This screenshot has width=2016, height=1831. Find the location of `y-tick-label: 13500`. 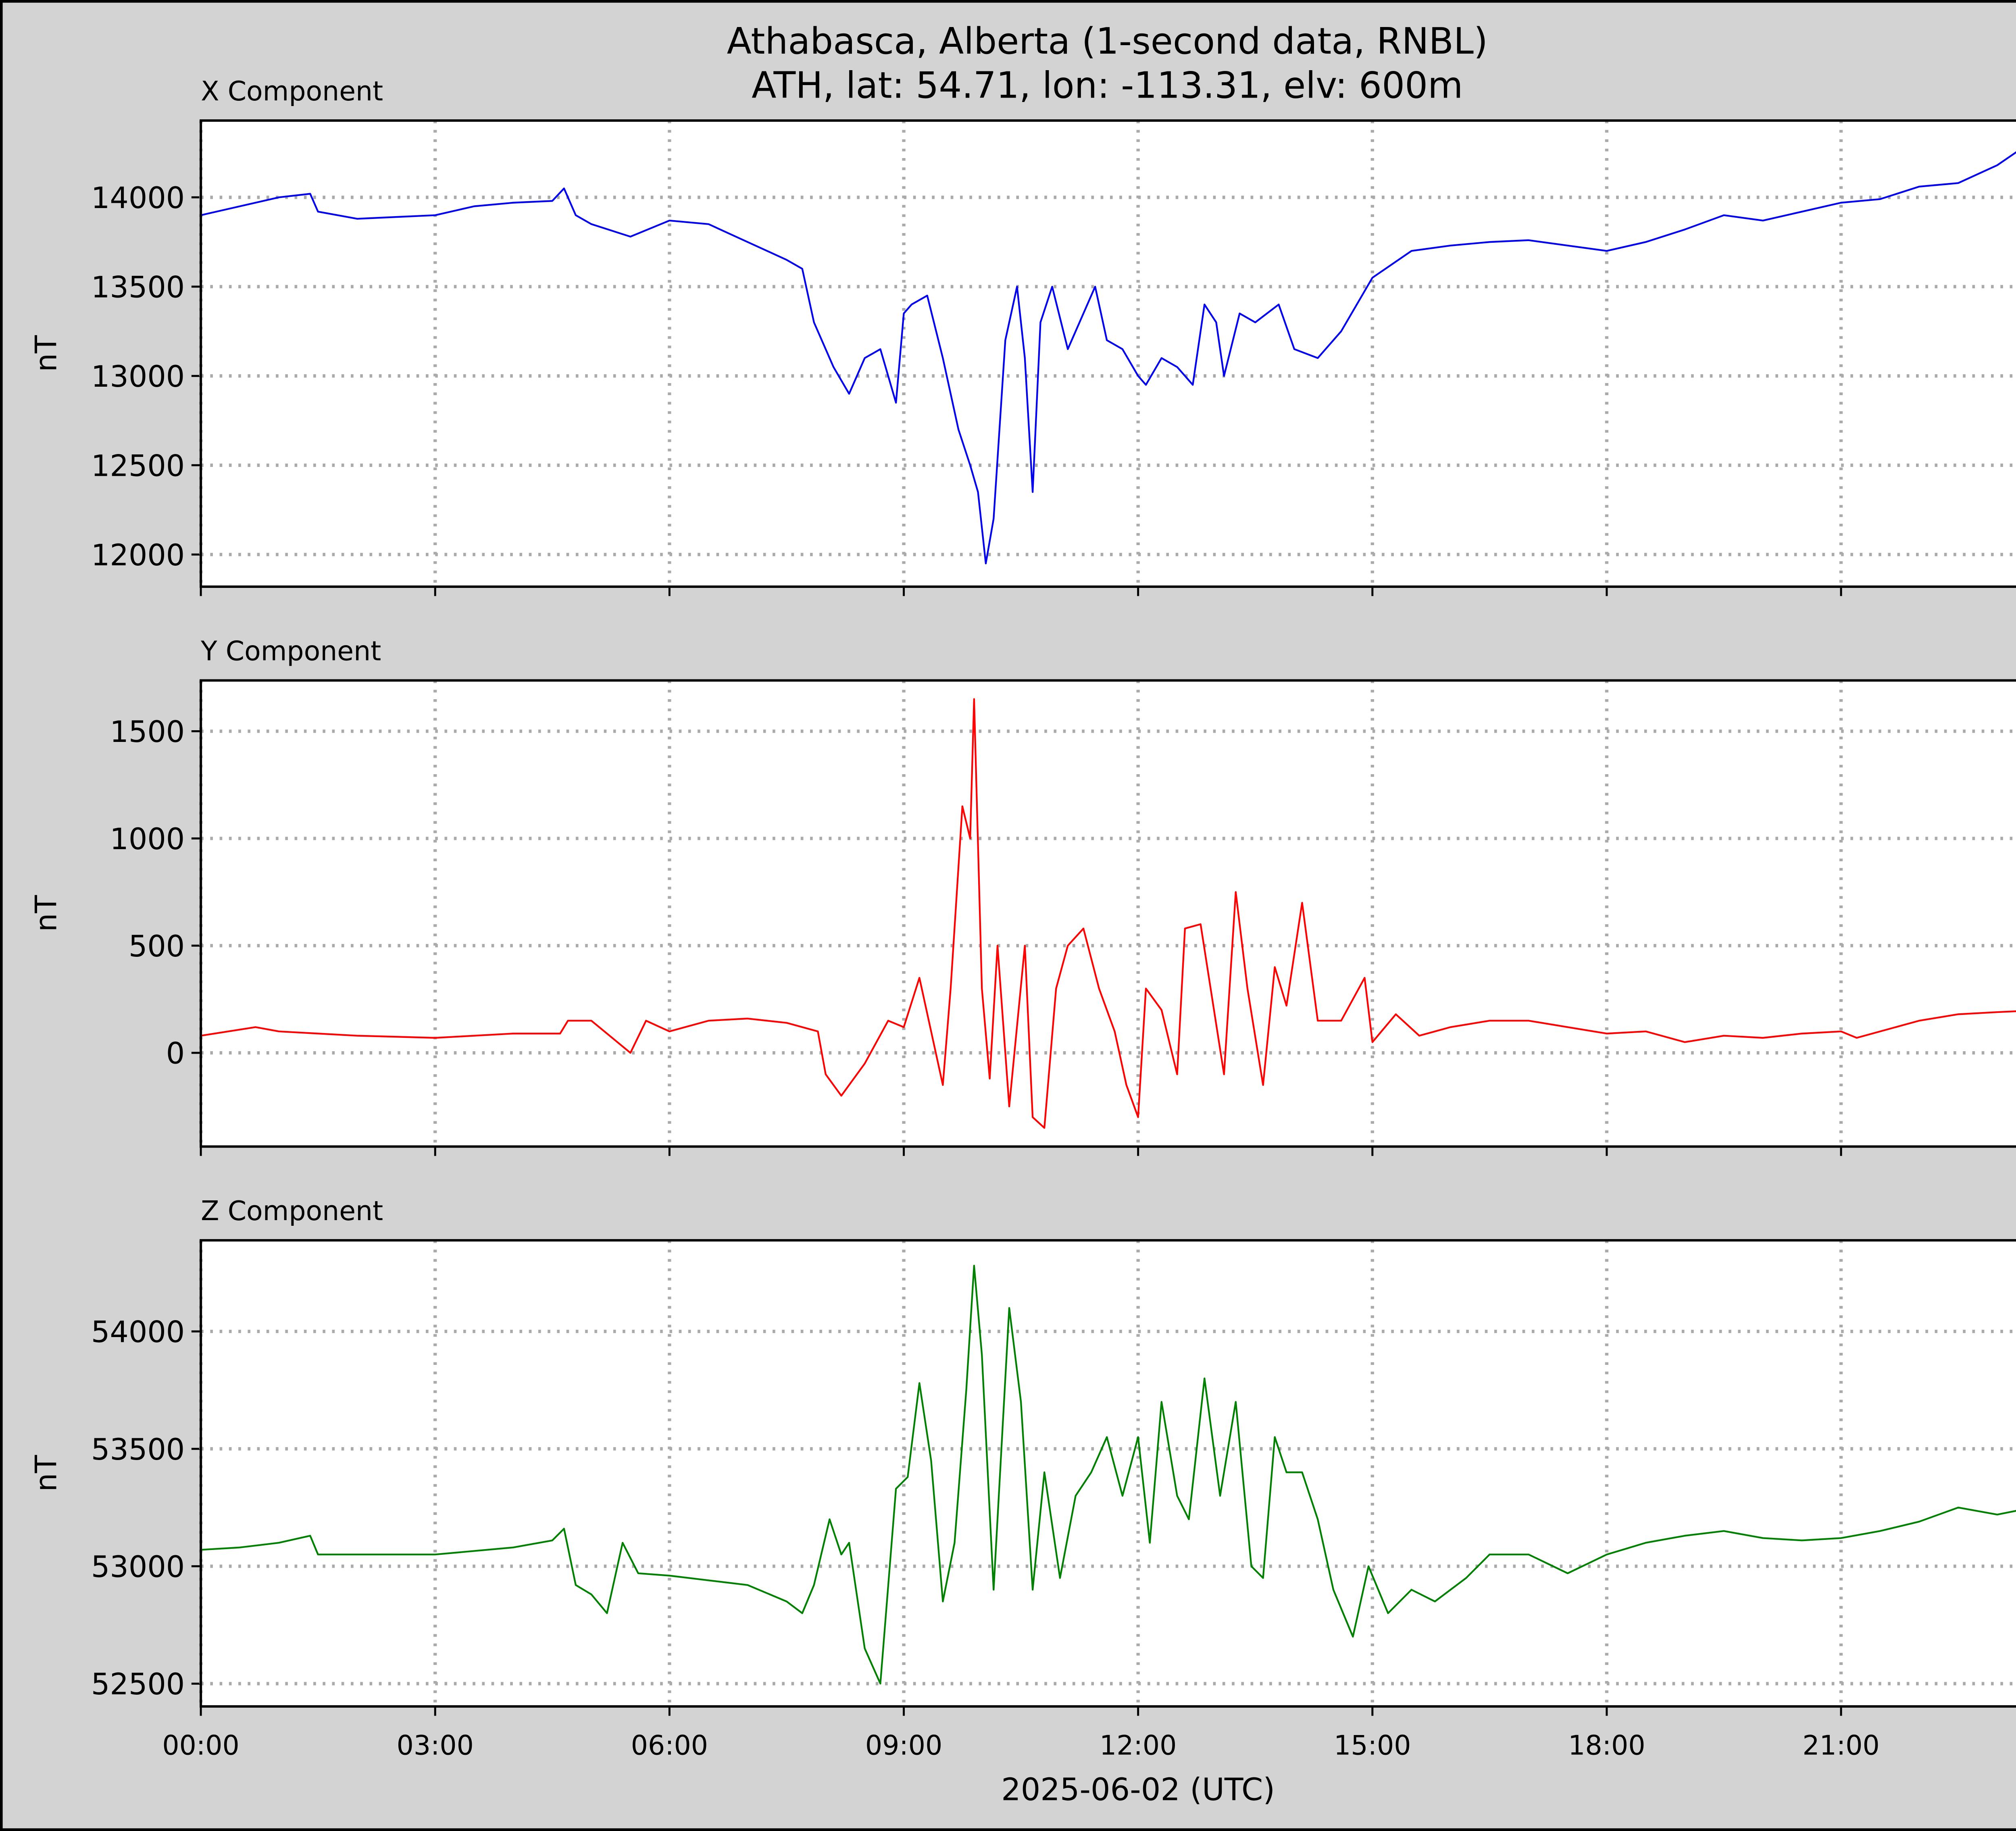

y-tick-label: 13500 is located at coordinates (138, 287).